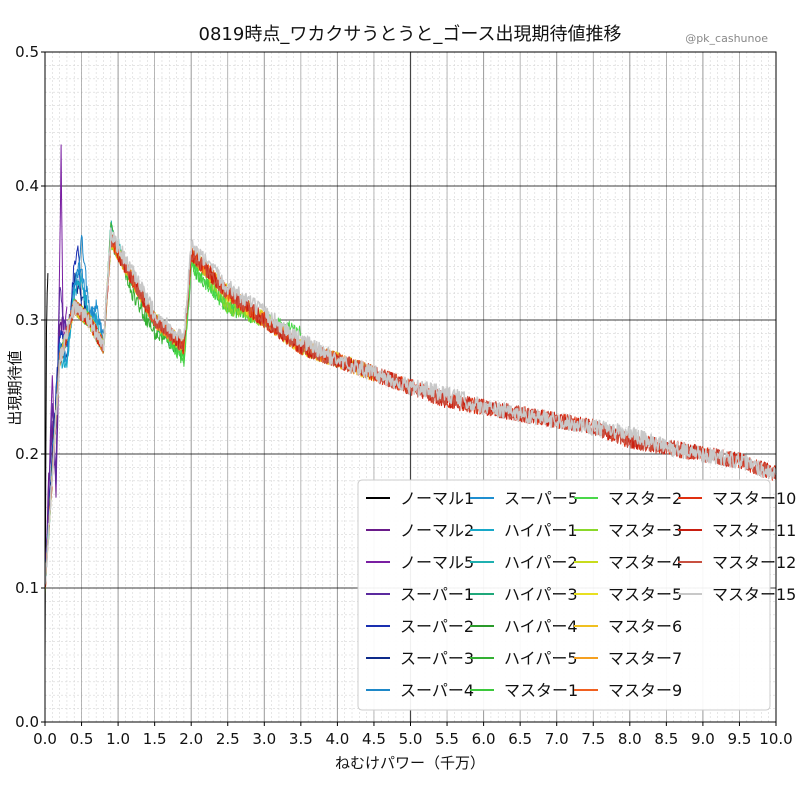 Image resolution: width=800 pixels, height=800 pixels. I want to click on x-tick-label: 7.0, so click(557, 739).